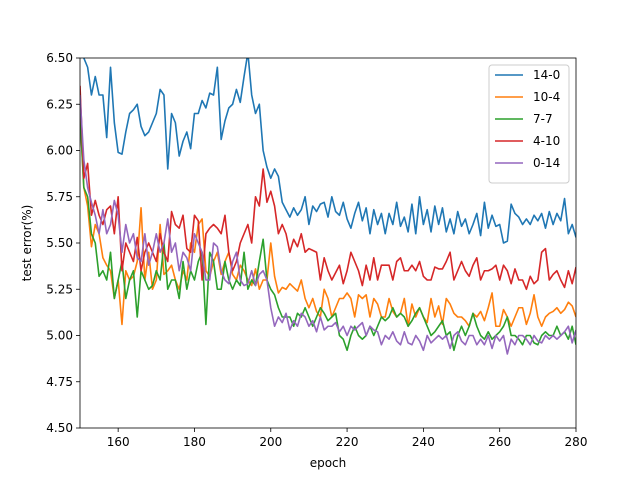 The height and width of the screenshot is (484, 640). I want to click on legend-label: 14-0, so click(546, 75).